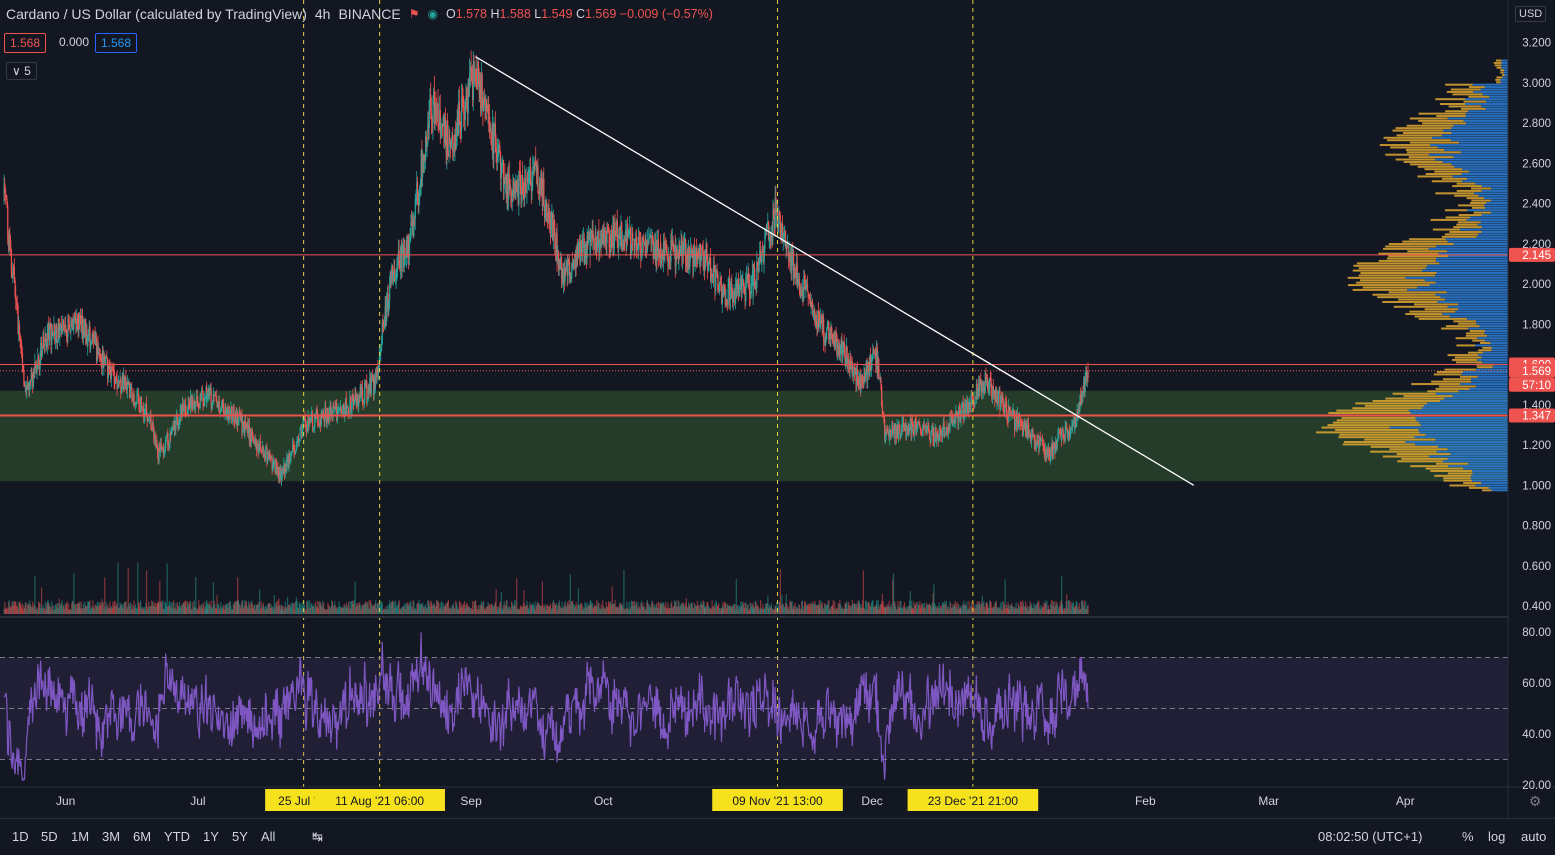 This screenshot has width=1555, height=855. I want to click on ask-price: 1.568, so click(116, 43).